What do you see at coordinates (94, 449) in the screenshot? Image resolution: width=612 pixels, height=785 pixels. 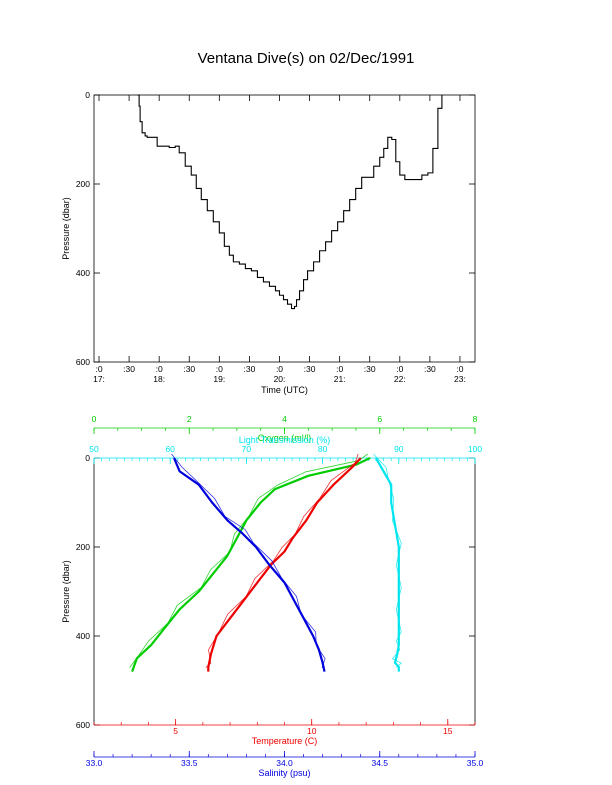 I see `light-tick-label: 50` at bounding box center [94, 449].